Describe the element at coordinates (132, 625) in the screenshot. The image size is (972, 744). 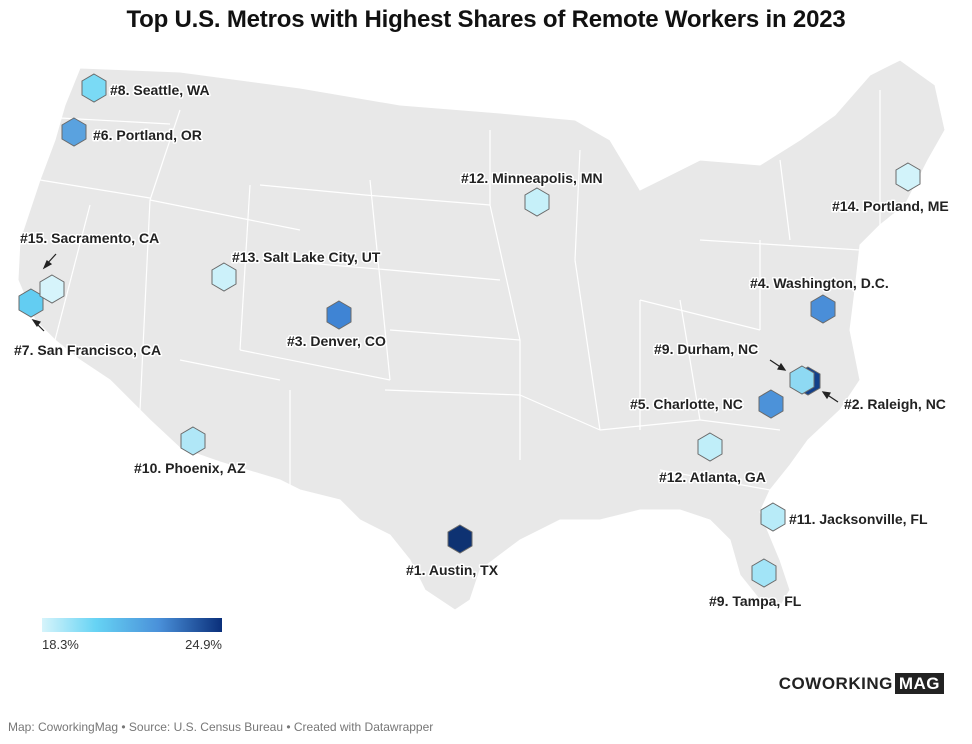
I see `legend-gradient-bar` at that location.